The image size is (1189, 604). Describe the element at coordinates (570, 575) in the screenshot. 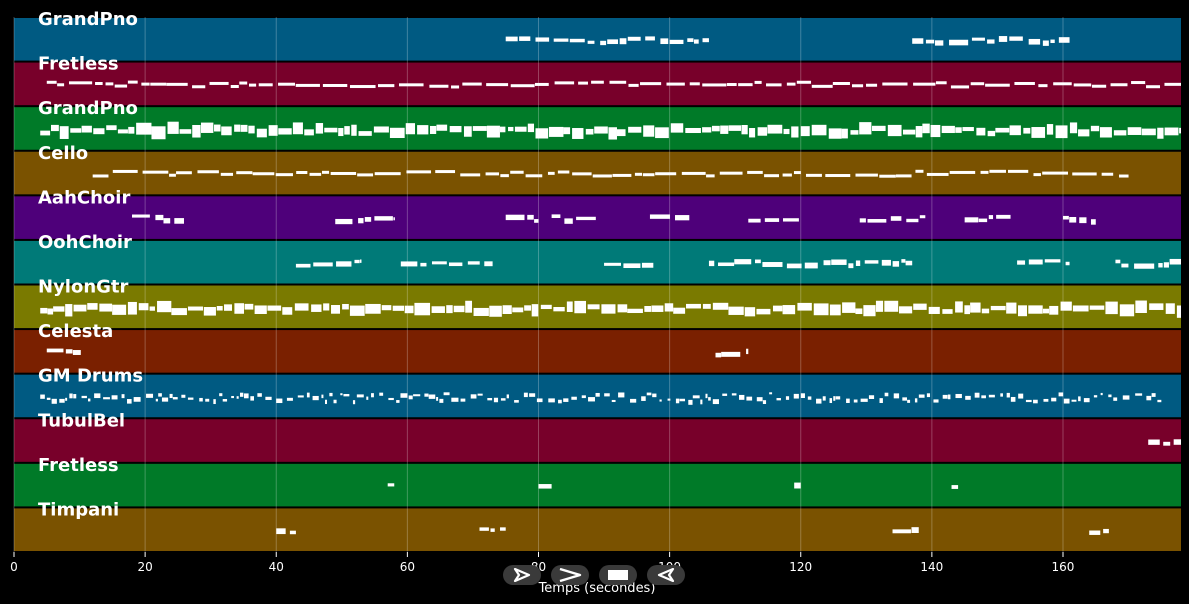

I see `fast-forward-button` at that location.